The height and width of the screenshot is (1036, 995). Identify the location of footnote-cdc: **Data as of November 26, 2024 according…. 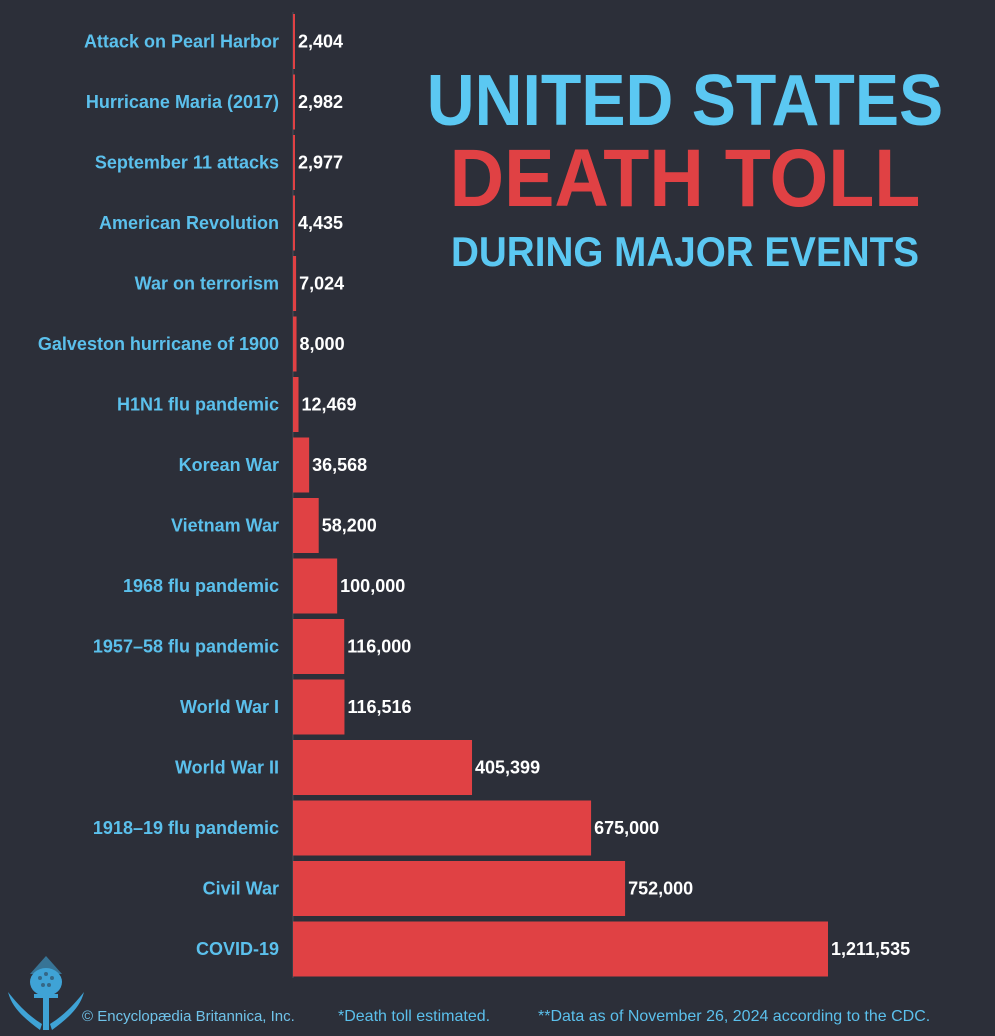
(734, 1016).